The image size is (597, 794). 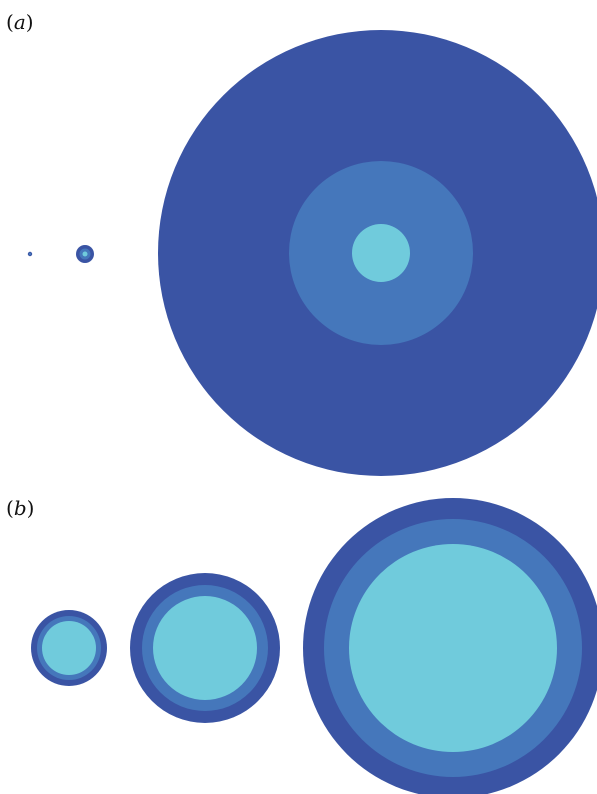 I want to click on panel-label-b-close: ), so click(x=30, y=508).